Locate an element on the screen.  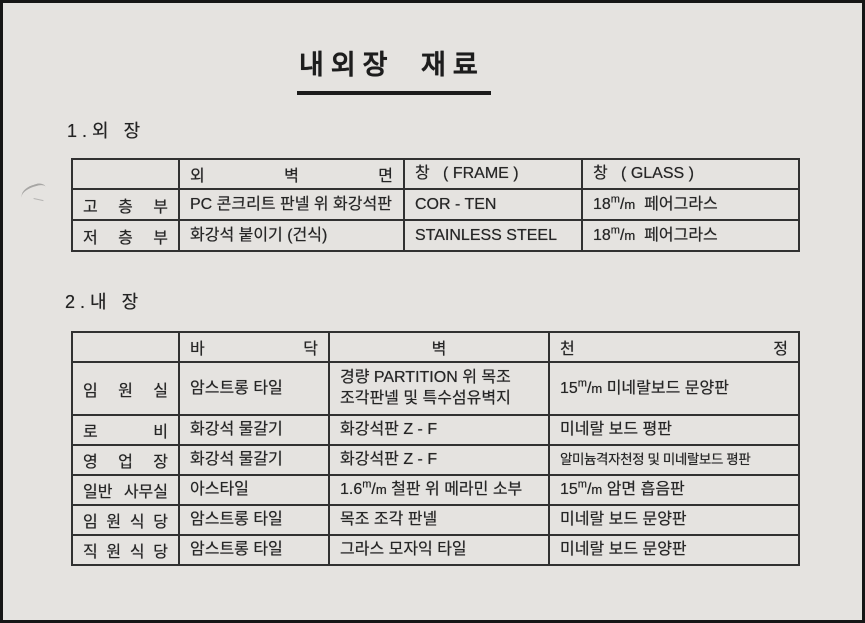
table-cell: 알미늄격자천정 및 미네랄보드 평판 is located at coordinates (674, 460).